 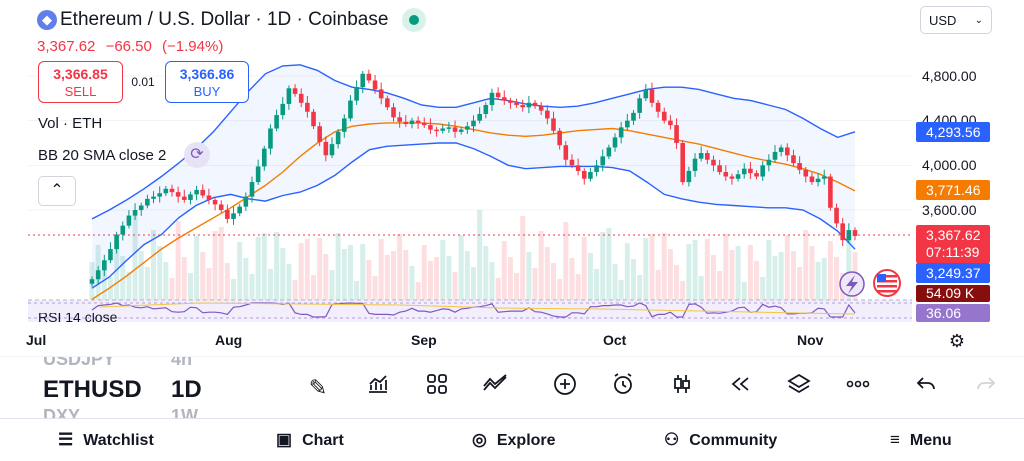 What do you see at coordinates (953, 293) in the screenshot?
I see `volume-label: 54.09 K` at bounding box center [953, 293].